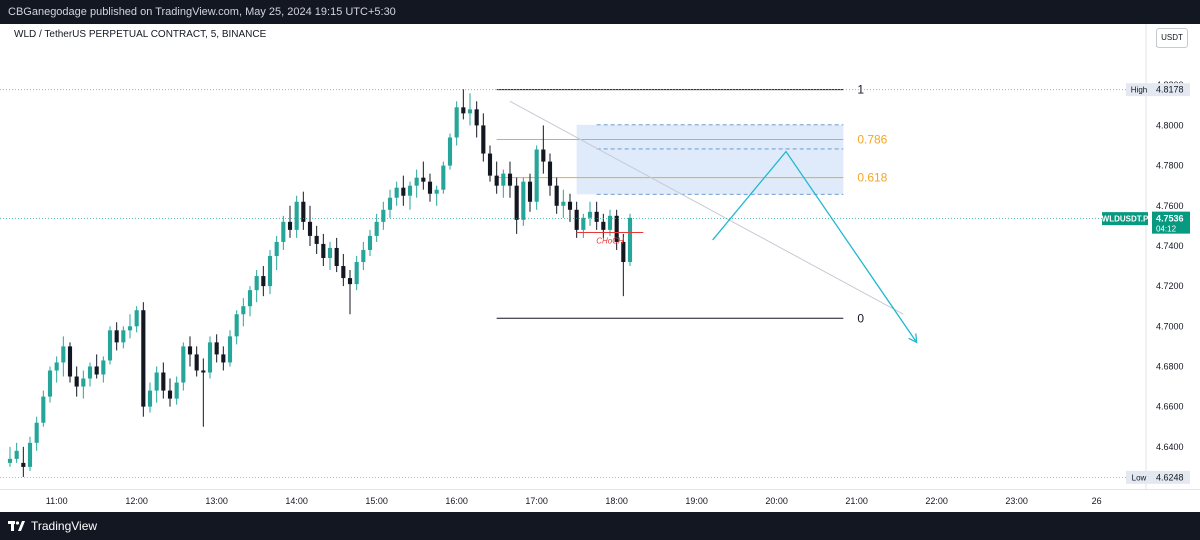  Describe the element at coordinates (136, 501) in the screenshot. I see `x-tick-label: 12:00` at that location.